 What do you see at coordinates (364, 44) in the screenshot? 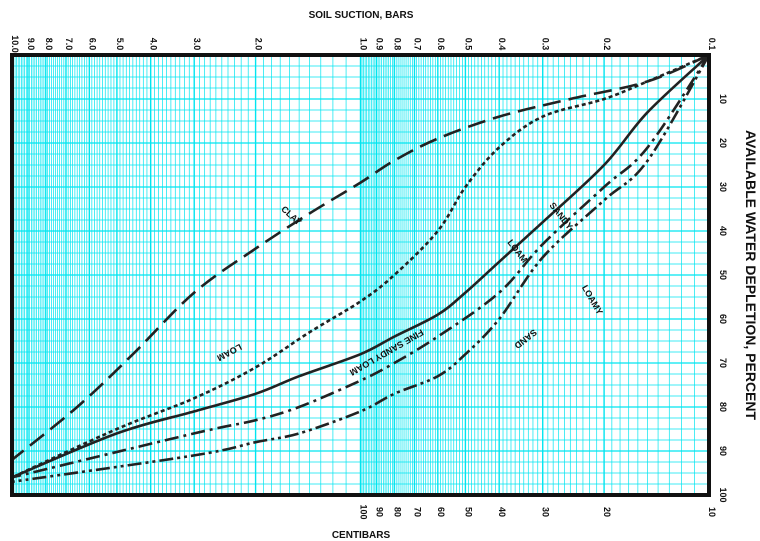
I see `top-tick-label: 1.0` at bounding box center [364, 44].